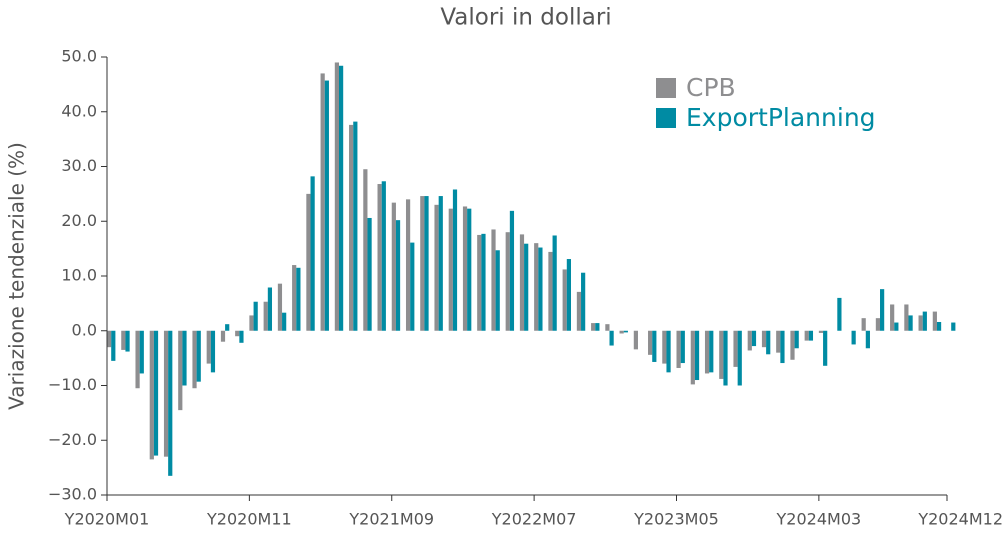  What do you see at coordinates (17, 276) in the screenshot?
I see `y-axis-label: Variazione tendenziale (%)` at bounding box center [17, 276].